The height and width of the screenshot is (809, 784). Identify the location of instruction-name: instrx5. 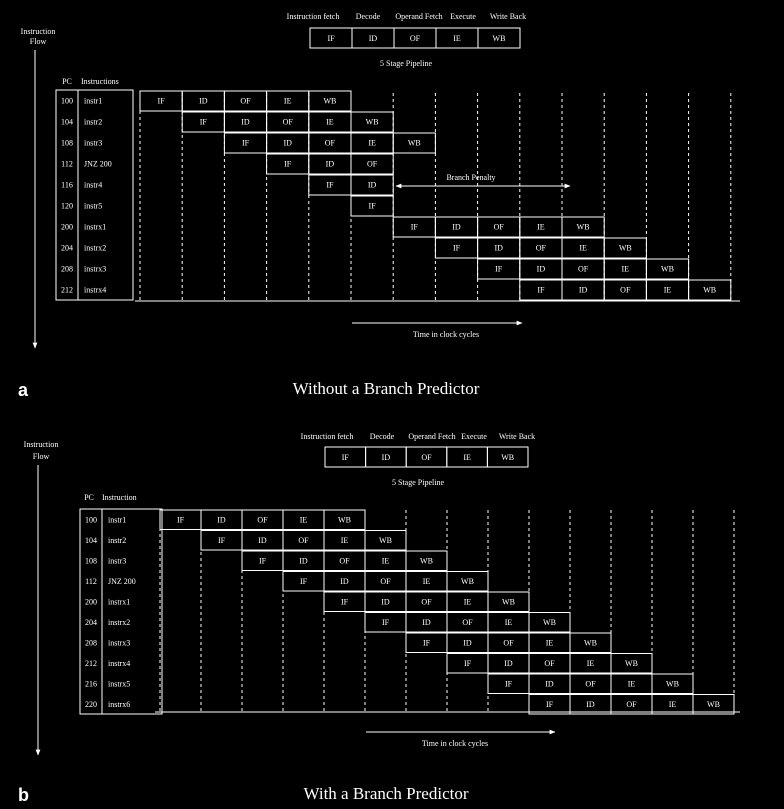
(119, 683).